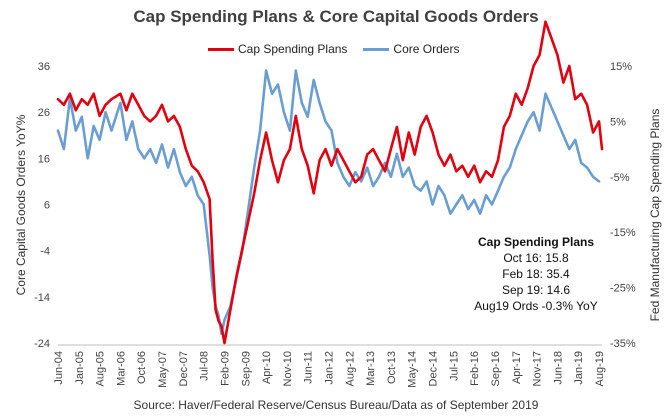  Describe the element at coordinates (618, 122) in the screenshot. I see `y-tick-right-1: 5%` at that location.